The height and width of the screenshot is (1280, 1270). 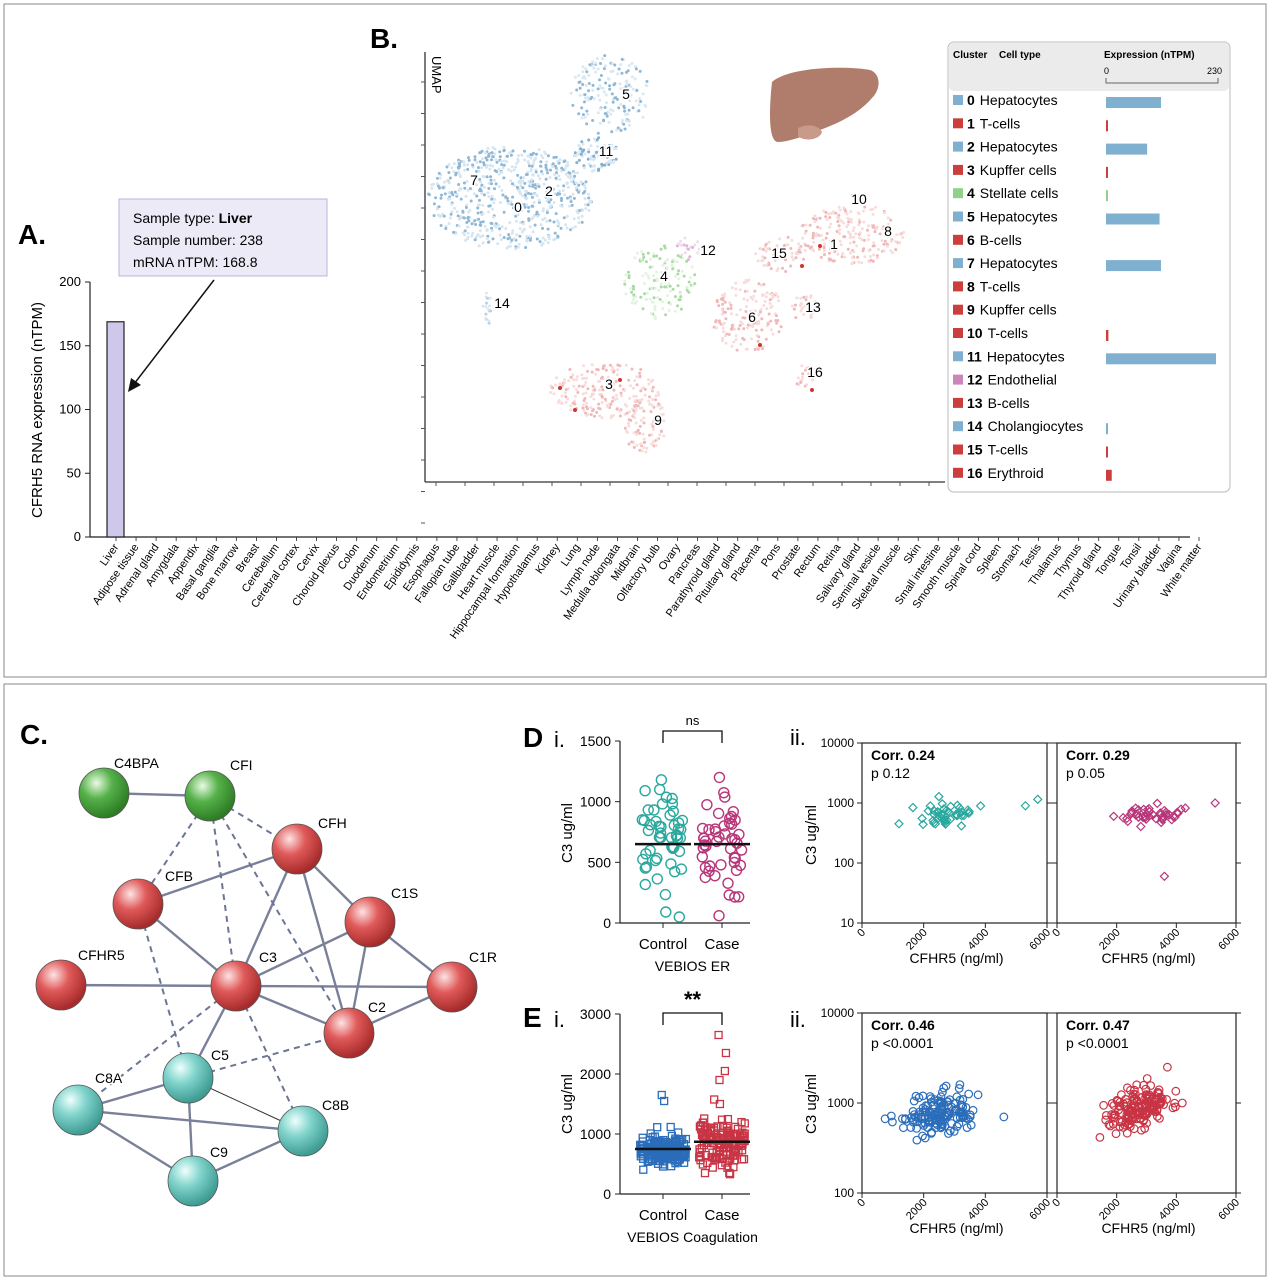 What do you see at coordinates (956, 1228) in the screenshot?
I see `scatter-xlabel: CFHR5 (ng/ml)` at bounding box center [956, 1228].